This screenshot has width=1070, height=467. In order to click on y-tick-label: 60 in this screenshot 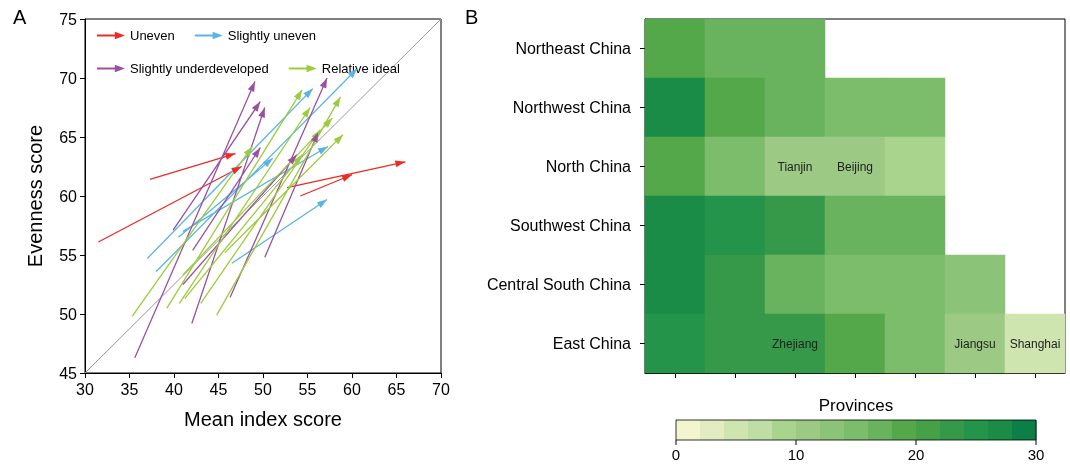, I will do `click(68, 196)`.